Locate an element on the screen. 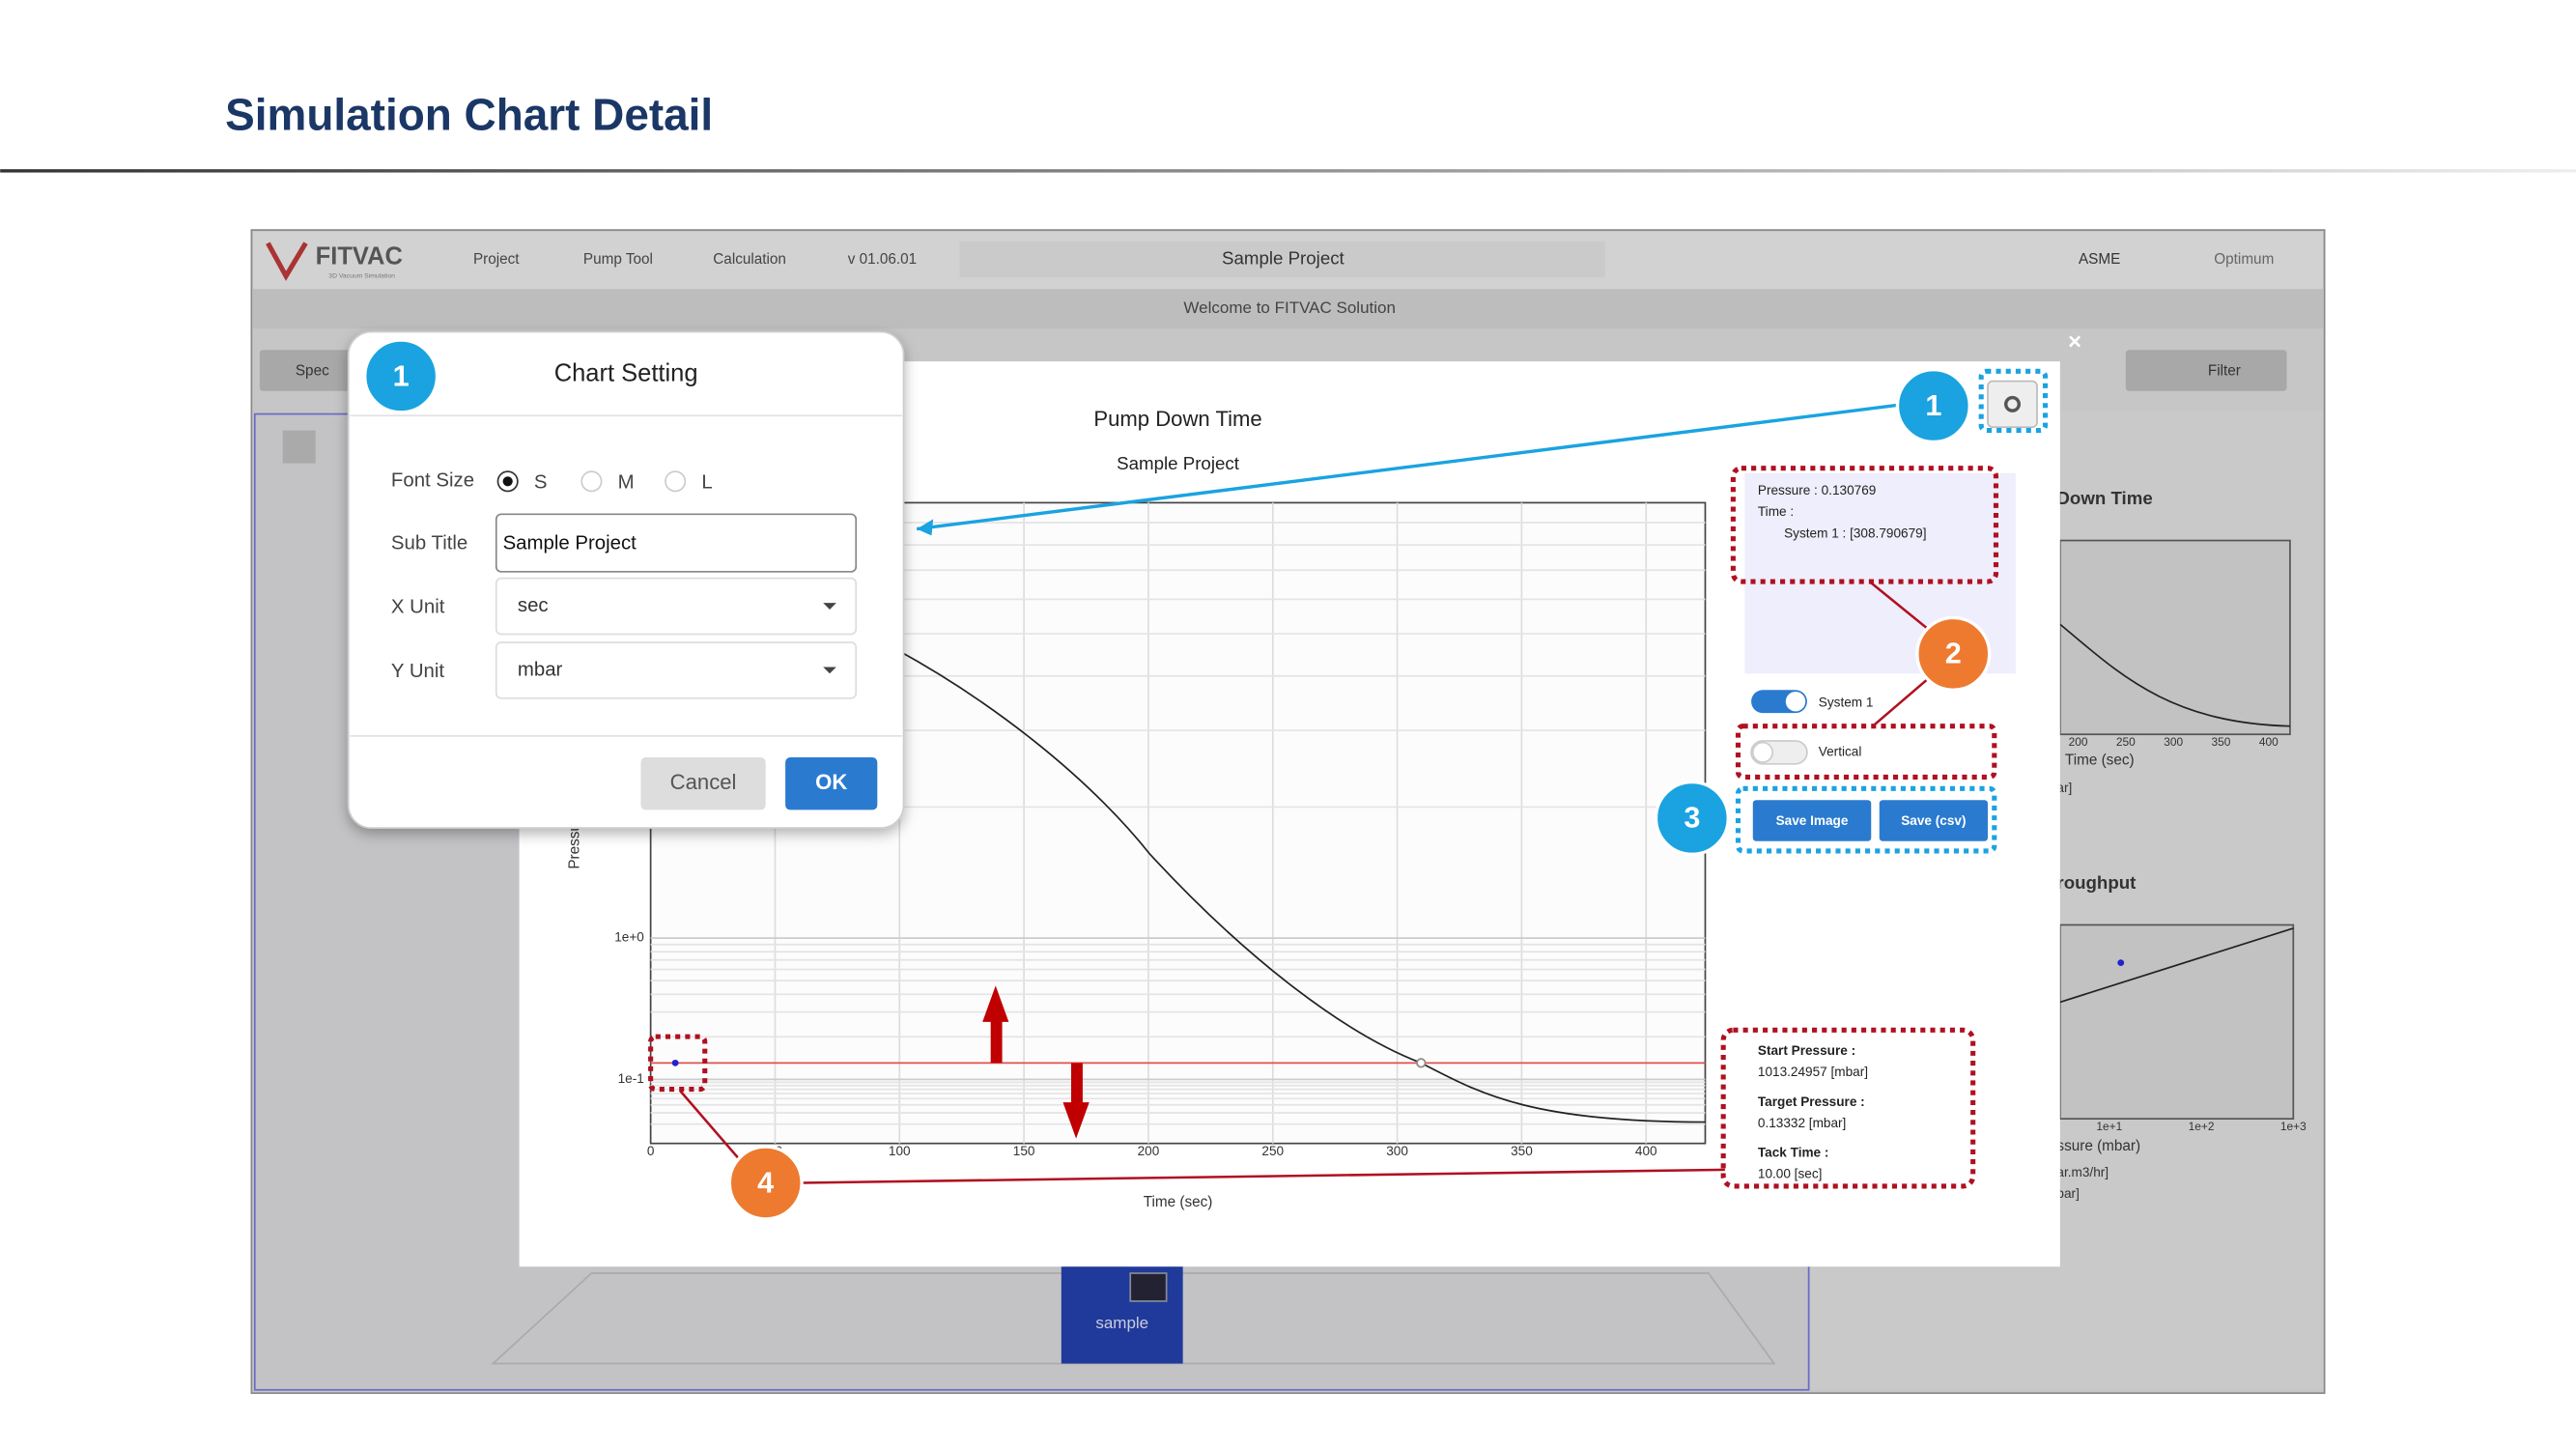 Image resolution: width=2576 pixels, height=1449 pixels. button-label: Save Image is located at coordinates (1812, 820).